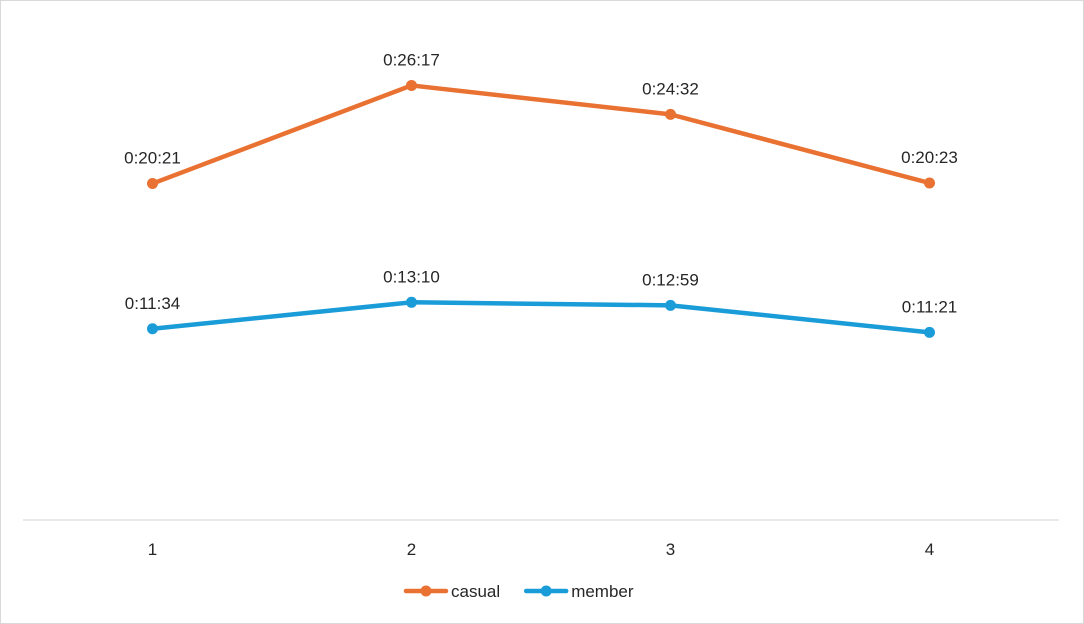 The width and height of the screenshot is (1084, 624). I want to click on data-label-member-4: 0:11:21, so click(929, 306).